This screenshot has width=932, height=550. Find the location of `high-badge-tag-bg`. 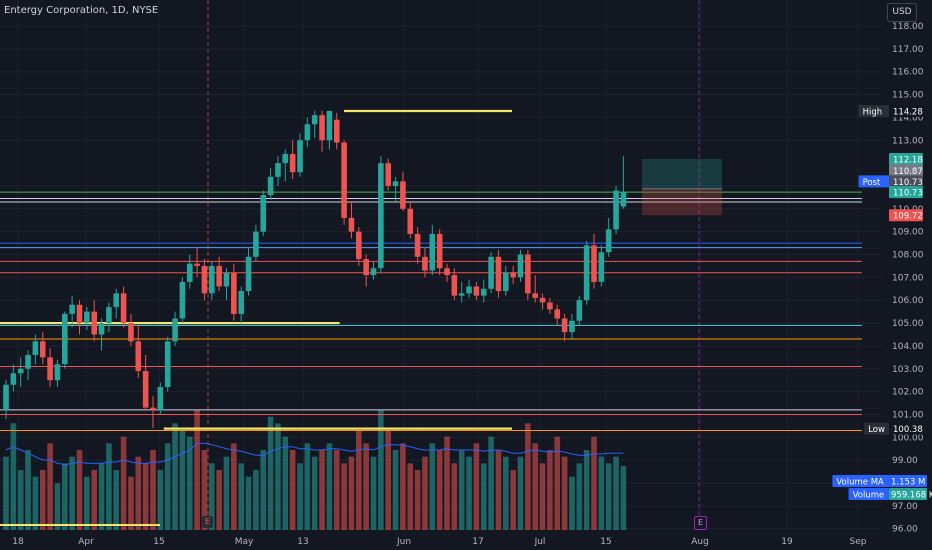

high-badge-tag-bg is located at coordinates (873, 111).